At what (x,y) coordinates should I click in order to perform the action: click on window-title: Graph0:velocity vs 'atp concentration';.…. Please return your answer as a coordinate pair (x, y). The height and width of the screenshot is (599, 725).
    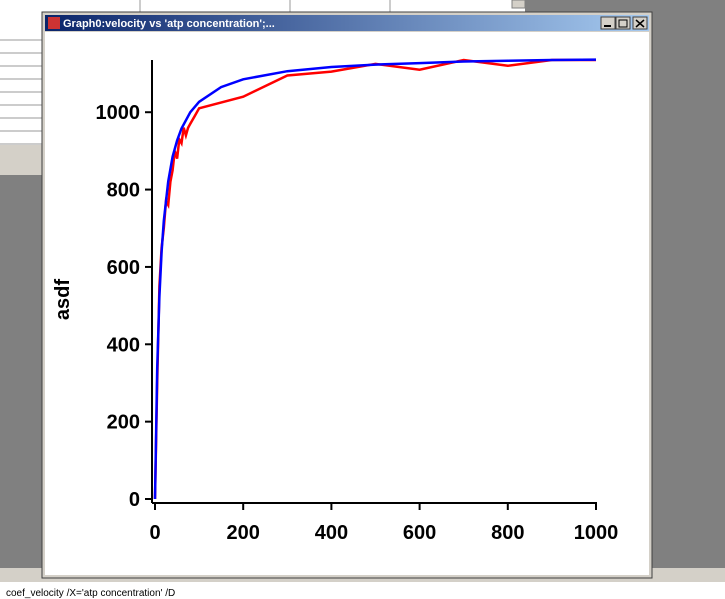
    Looking at the image, I should click on (169, 24).